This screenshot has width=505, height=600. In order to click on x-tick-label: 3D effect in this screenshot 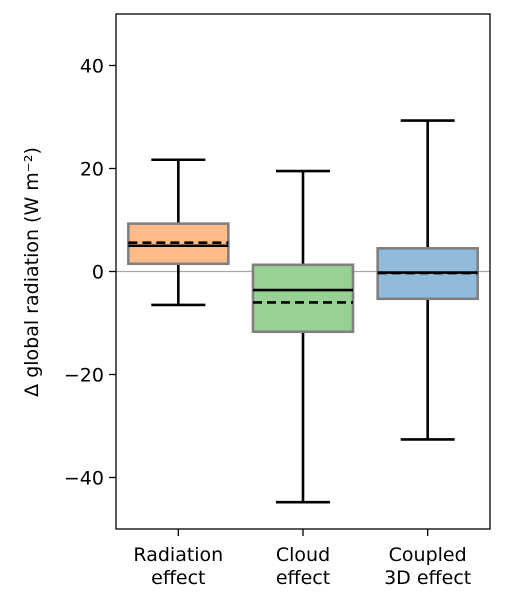, I will do `click(427, 578)`.